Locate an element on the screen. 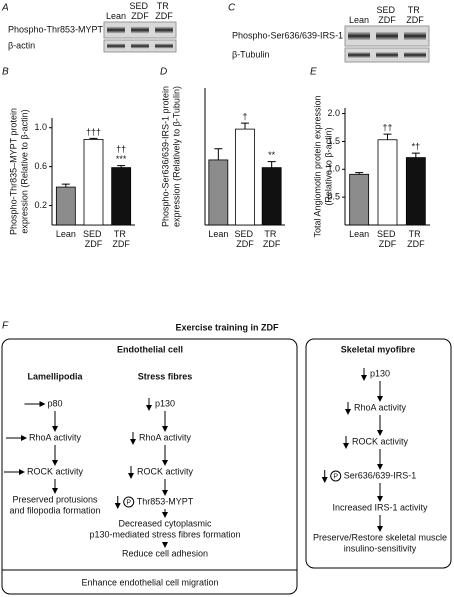 The width and height of the screenshot is (454, 597). step-text: and filopodia formation is located at coordinates (54, 510).